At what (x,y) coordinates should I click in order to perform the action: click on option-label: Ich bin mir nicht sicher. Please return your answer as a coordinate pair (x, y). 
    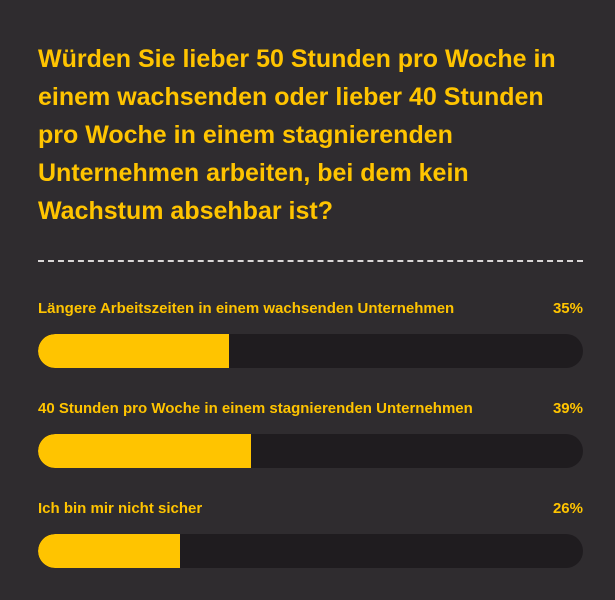
    Looking at the image, I should click on (120, 508).